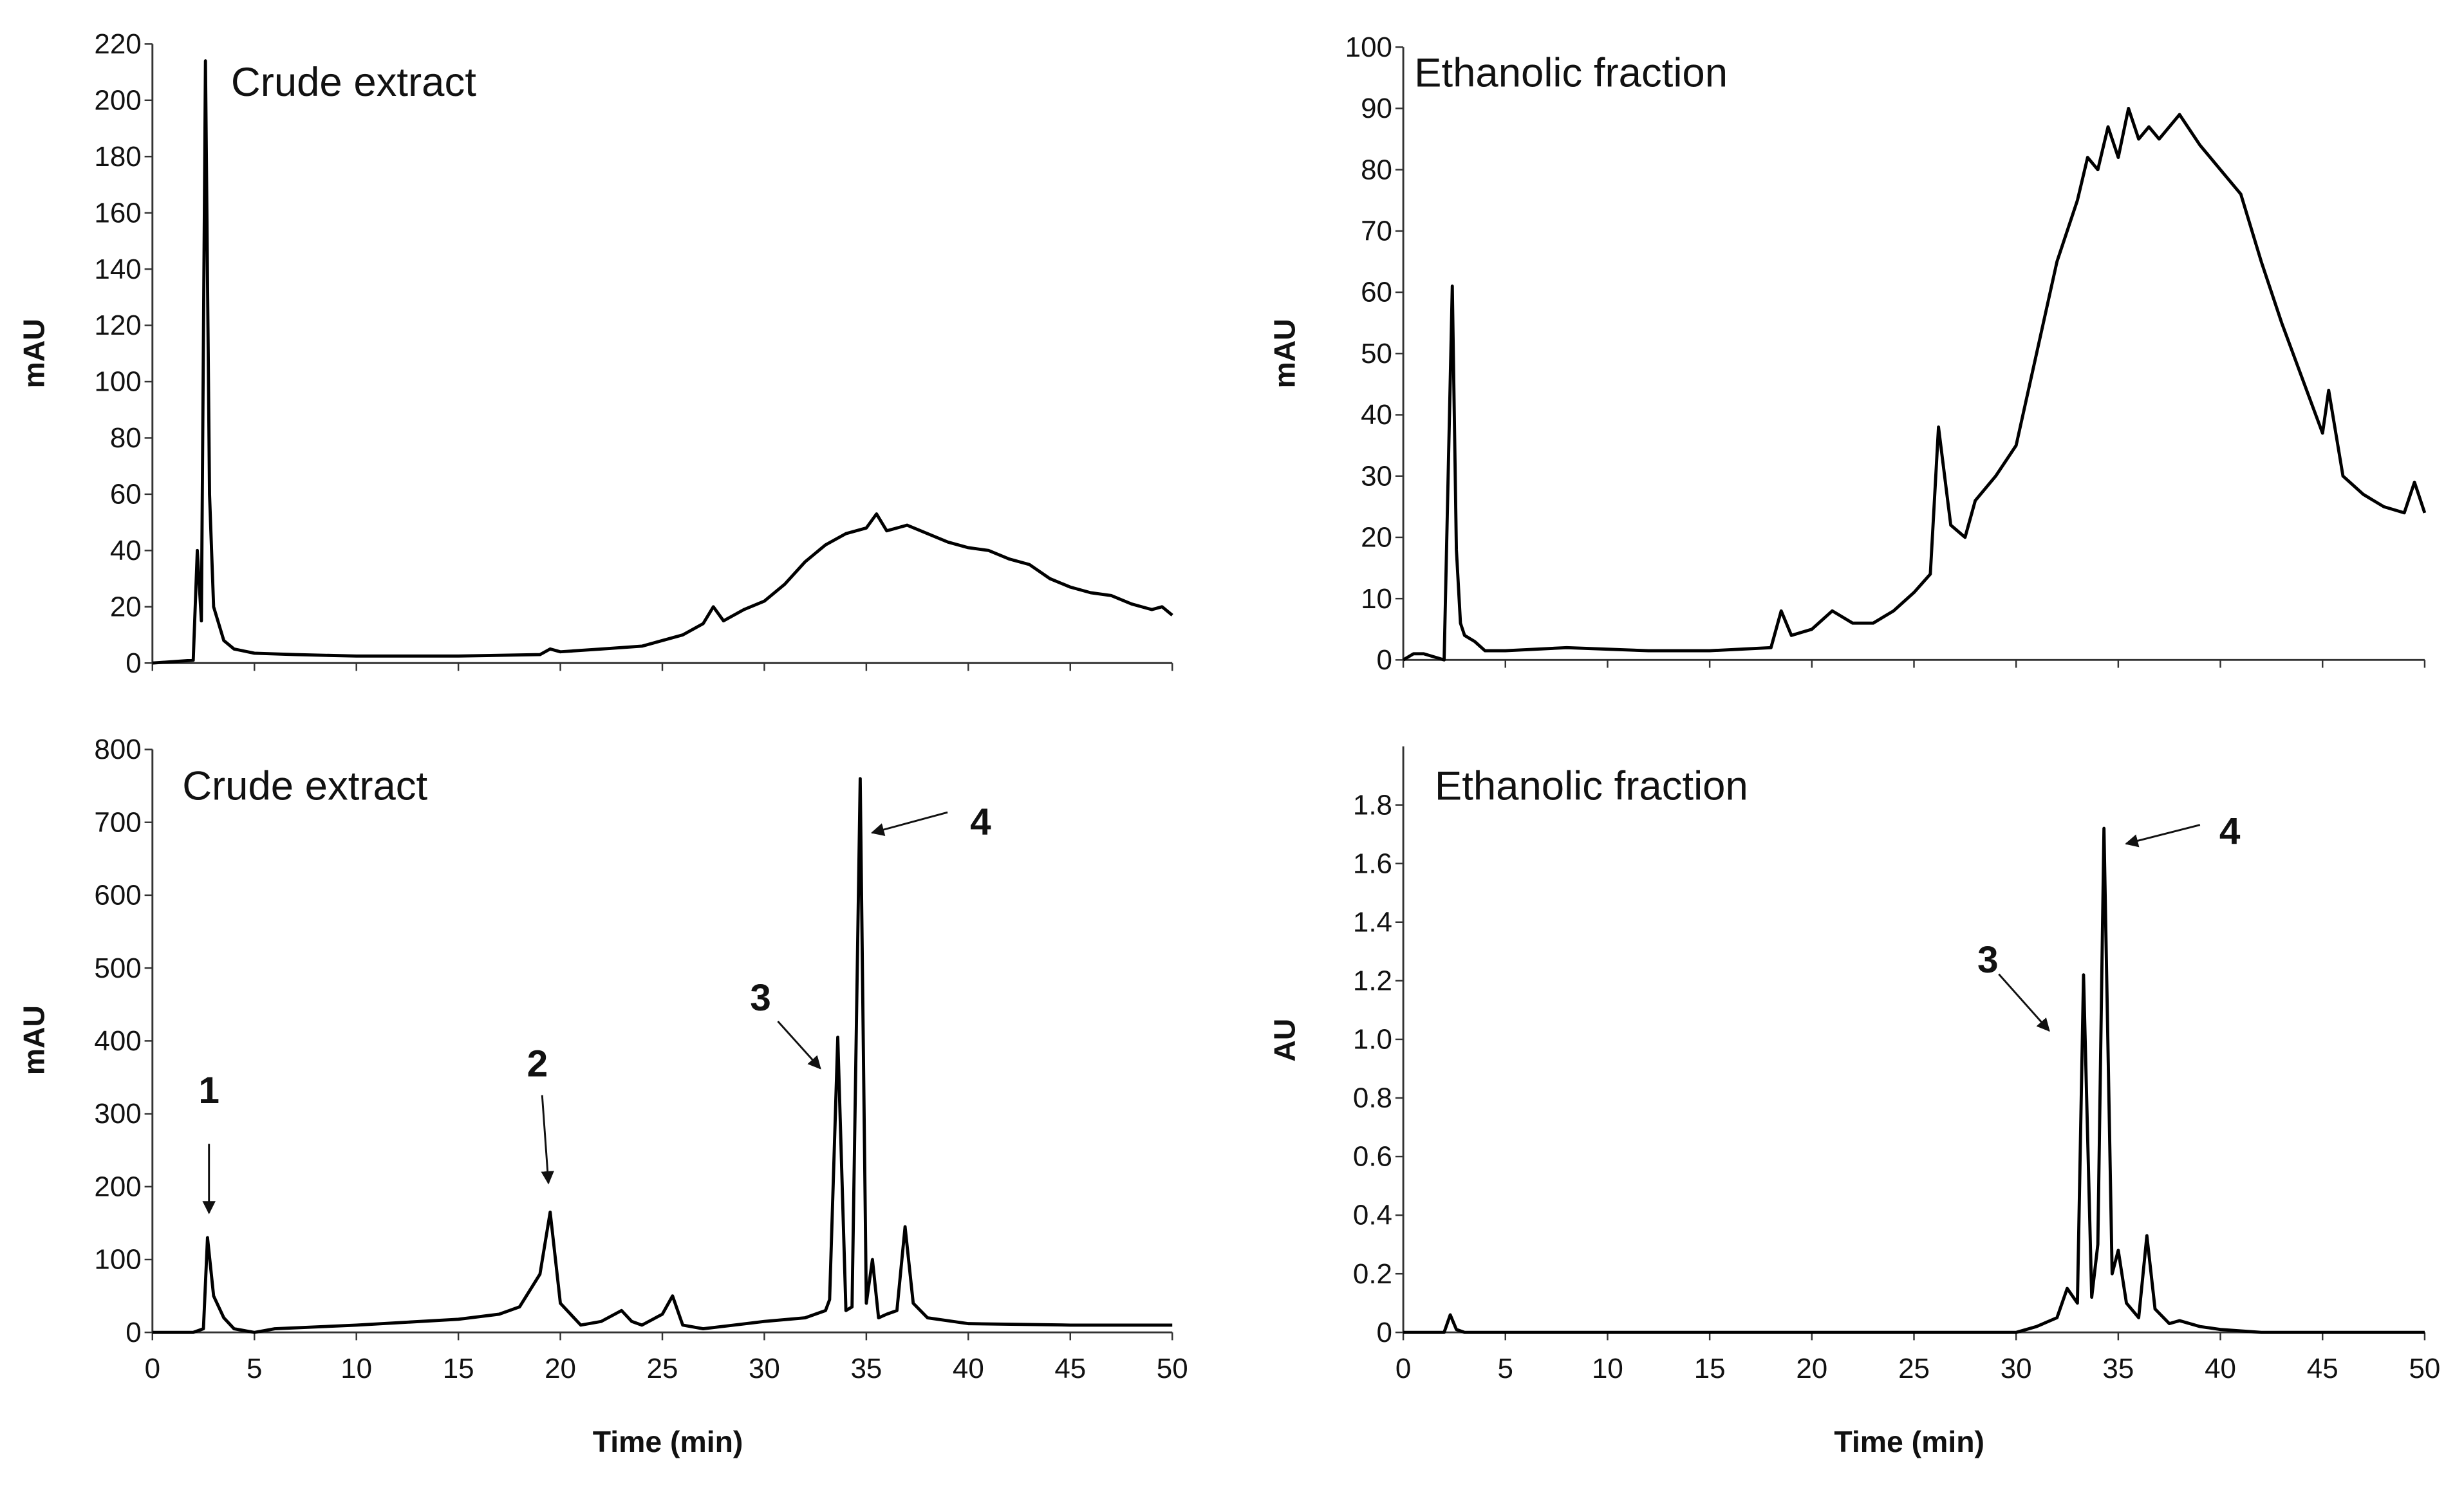 This screenshot has height=1488, width=2464. What do you see at coordinates (117, 212) in the screenshot?
I see `y-tick-label: 160` at bounding box center [117, 212].